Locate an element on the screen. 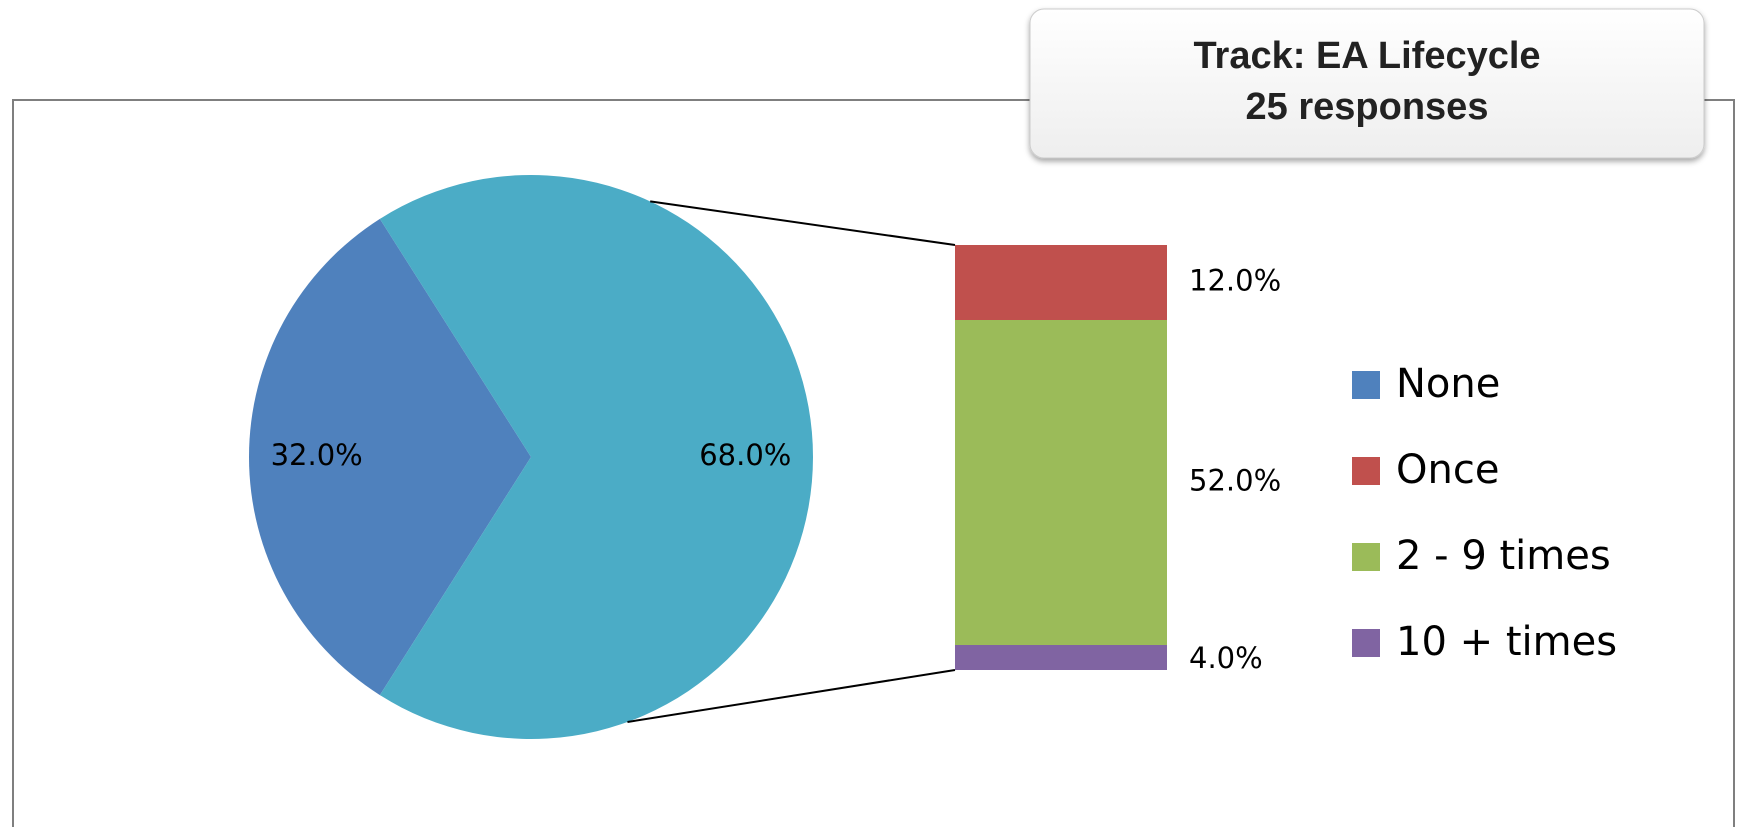 Image resolution: width=1741 pixels, height=827 pixels. legend-label: 10 + times is located at coordinates (1506, 642).